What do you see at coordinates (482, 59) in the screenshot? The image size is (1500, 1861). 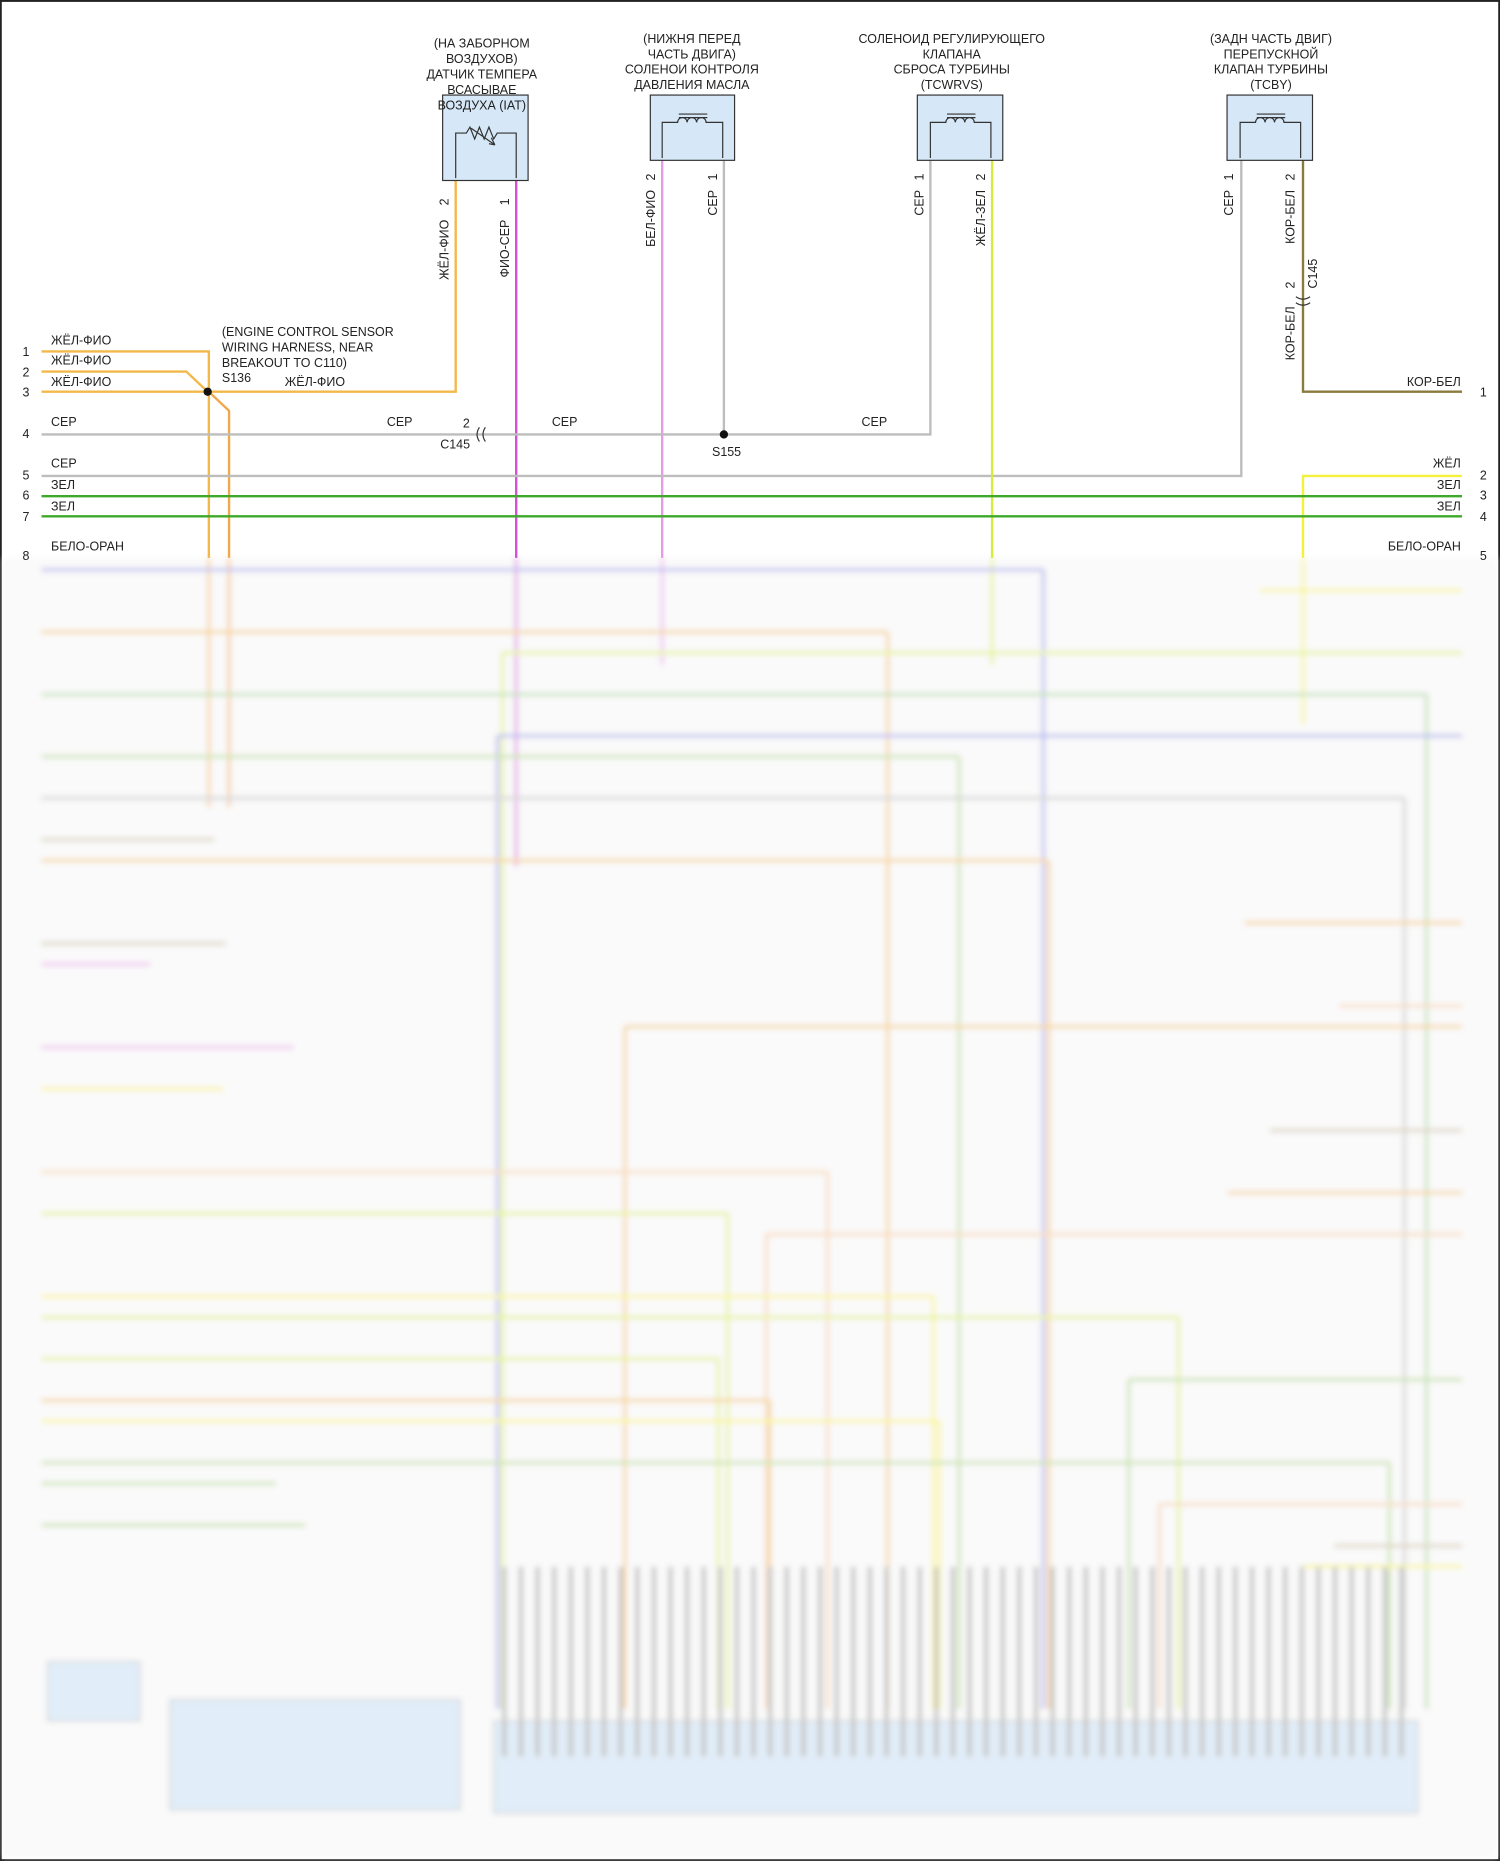 I see `svg-text: ВОЗДУХОВ)` at bounding box center [482, 59].